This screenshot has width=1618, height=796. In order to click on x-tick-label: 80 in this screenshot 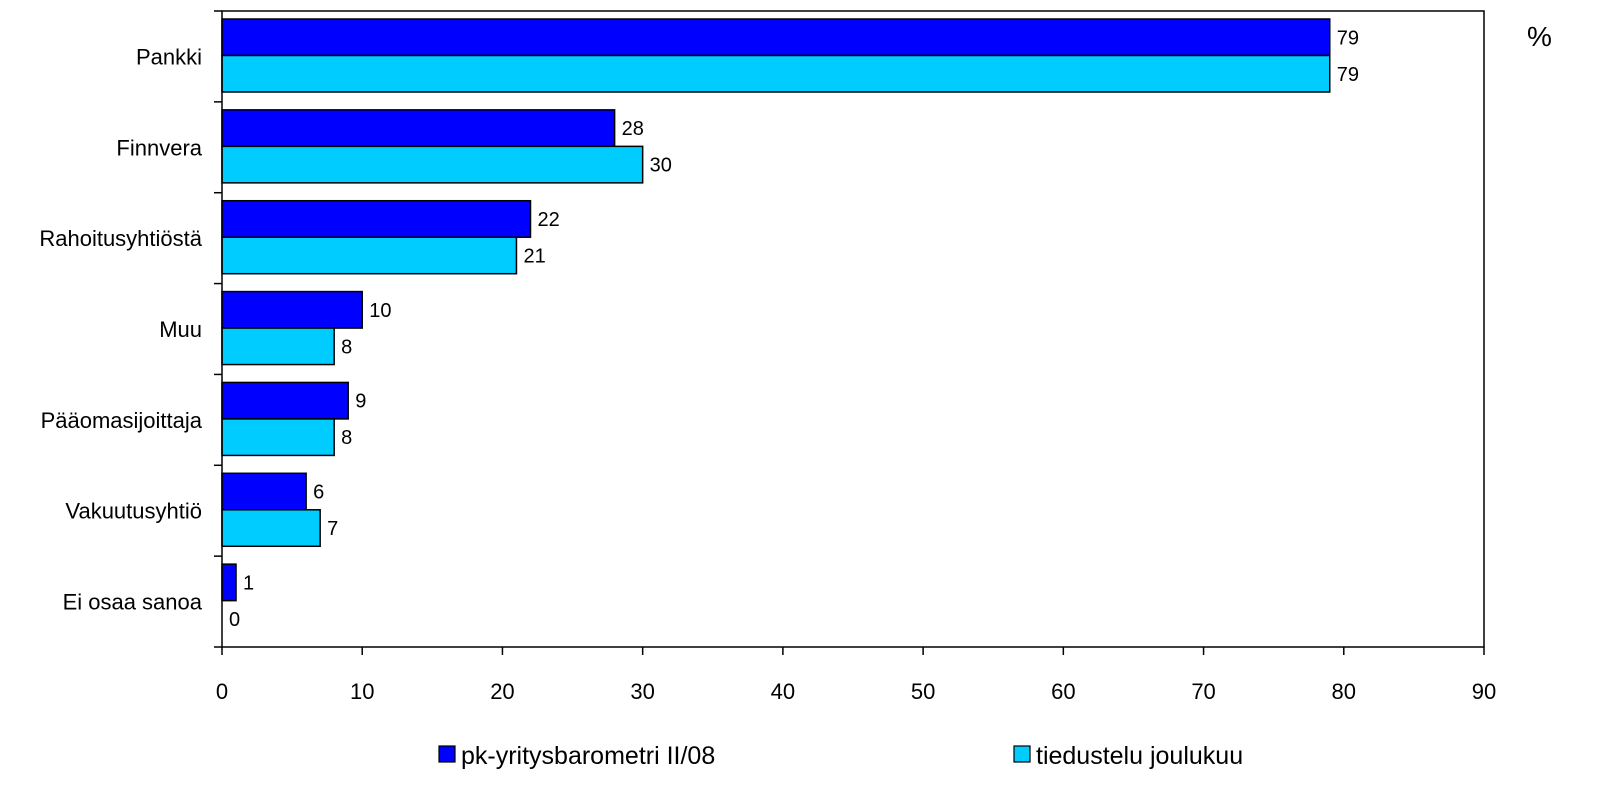, I will do `click(1344, 691)`.